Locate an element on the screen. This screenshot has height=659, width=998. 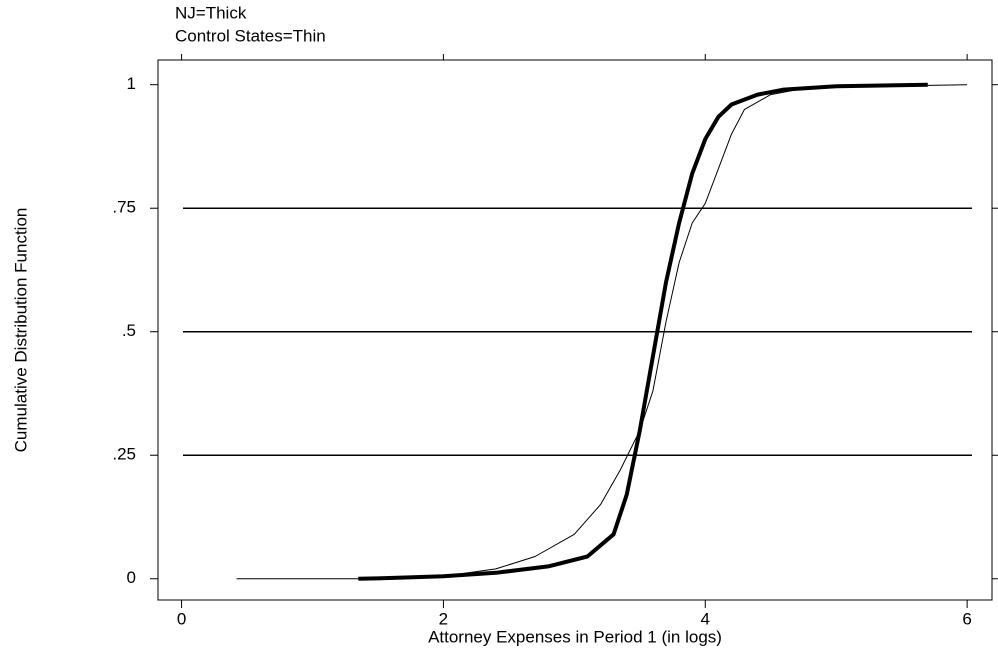
x-tick-label: 4 is located at coordinates (705, 618).